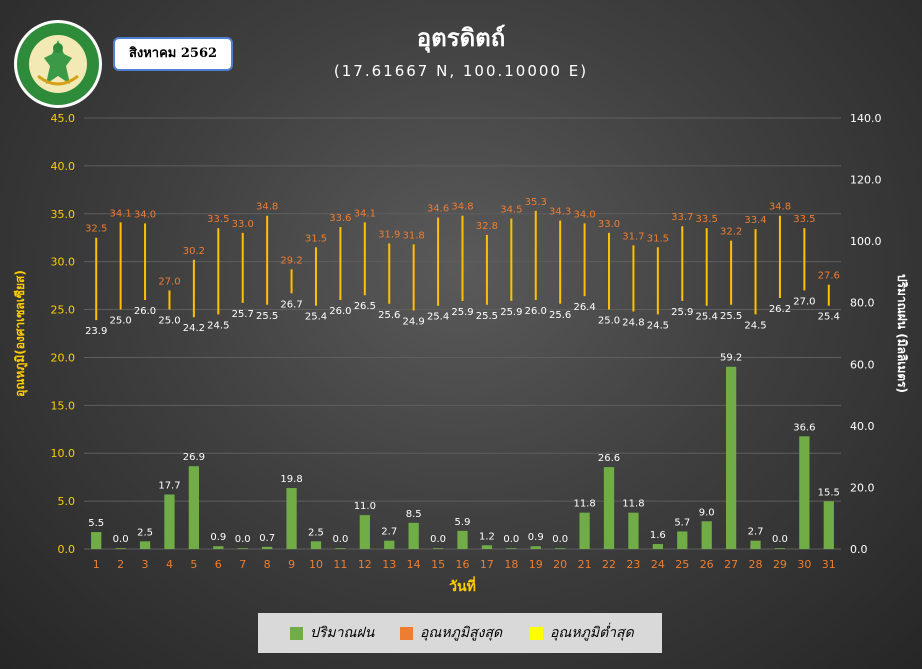  Describe the element at coordinates (487, 226) in the screenshot. I see `tmax-value-label: 32.8` at that location.